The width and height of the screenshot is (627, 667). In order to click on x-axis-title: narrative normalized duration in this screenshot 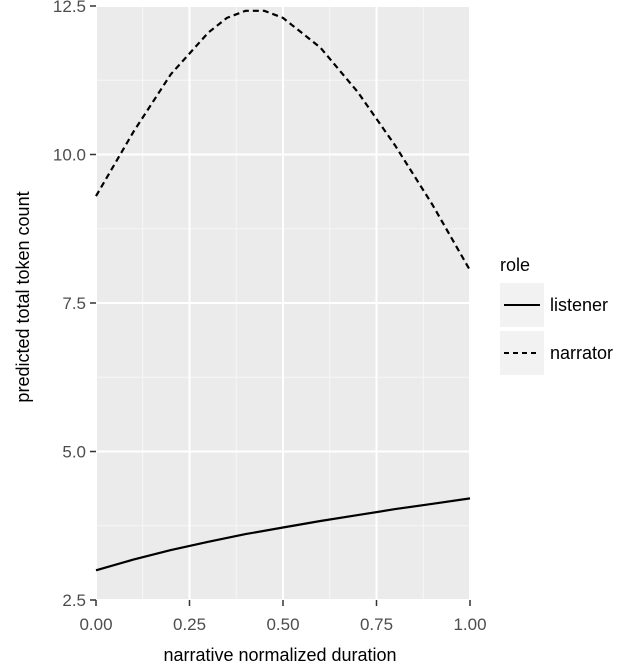, I will do `click(279, 655)`.